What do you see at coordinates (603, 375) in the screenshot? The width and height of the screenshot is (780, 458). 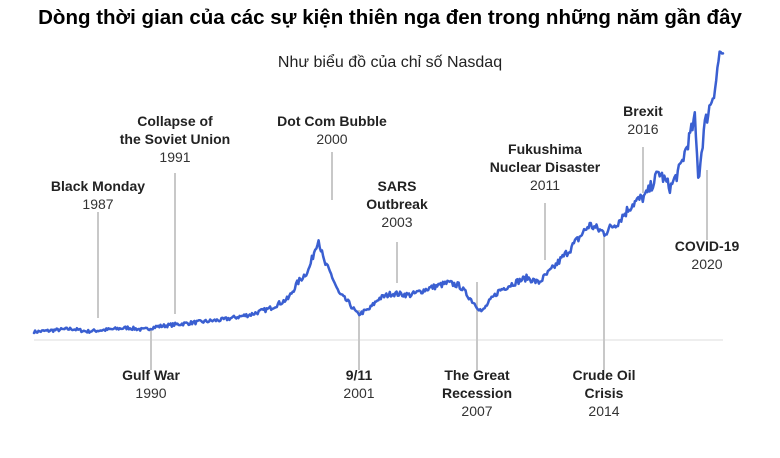 I see `event-label-crude-oil-crisis: Crude Oil` at bounding box center [603, 375].